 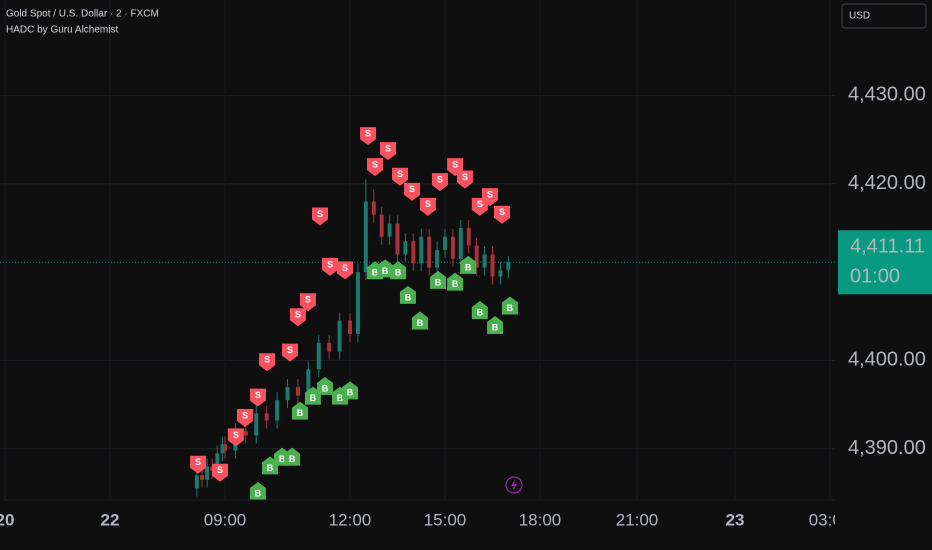 What do you see at coordinates (82, 14) in the screenshot?
I see `chart-title: Gold Spot / U.S. Dollar · 2 · FXCM` at bounding box center [82, 14].